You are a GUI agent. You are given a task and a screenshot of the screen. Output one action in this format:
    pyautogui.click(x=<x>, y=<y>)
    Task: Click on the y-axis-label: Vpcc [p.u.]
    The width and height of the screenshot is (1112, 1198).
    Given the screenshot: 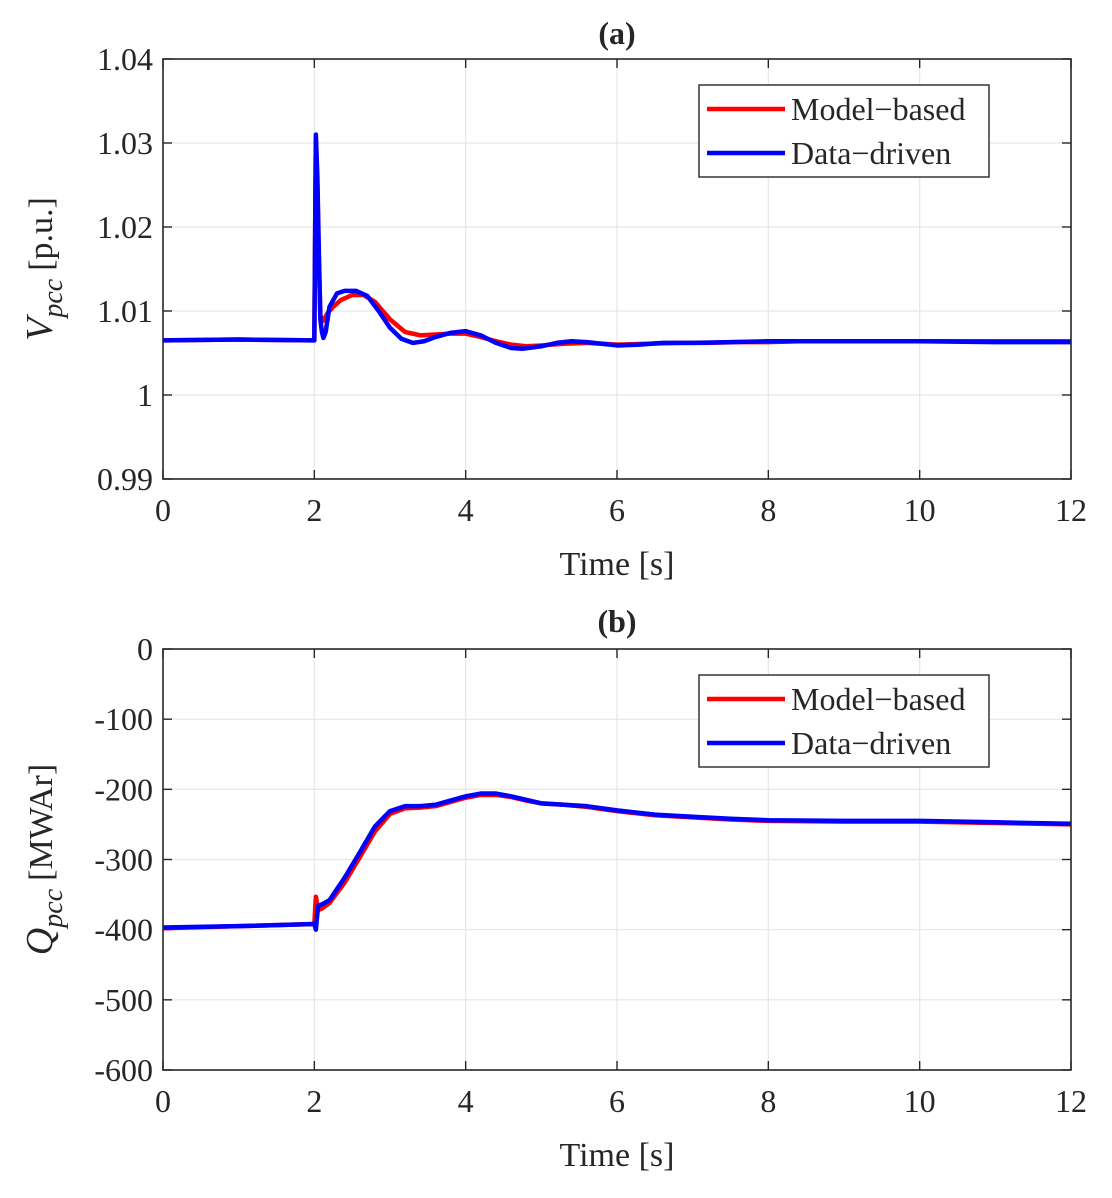 What is the action you would take?
    pyautogui.click(x=44, y=269)
    